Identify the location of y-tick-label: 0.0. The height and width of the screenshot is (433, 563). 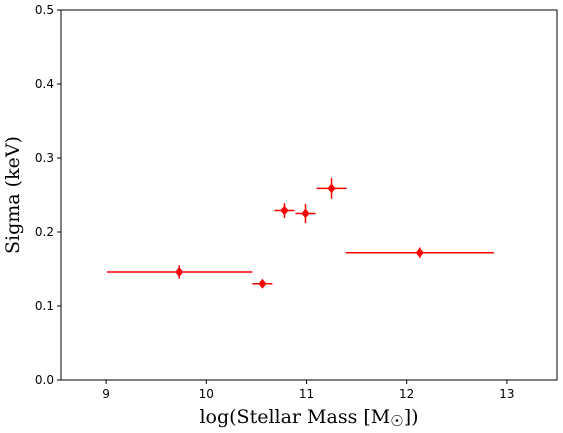
(44, 380).